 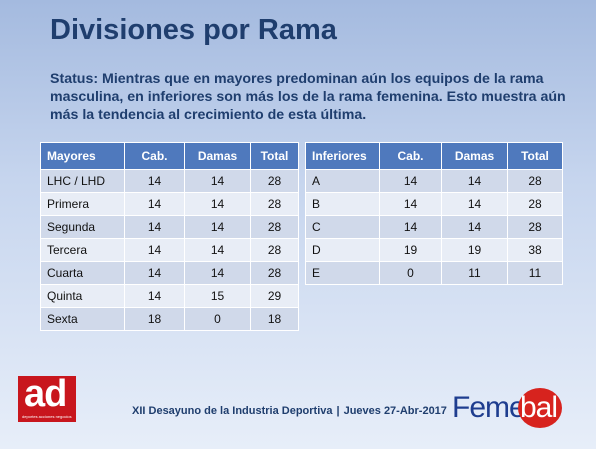 I want to click on table-header-row: Mayores Cab. Damas Total, so click(x=169, y=156).